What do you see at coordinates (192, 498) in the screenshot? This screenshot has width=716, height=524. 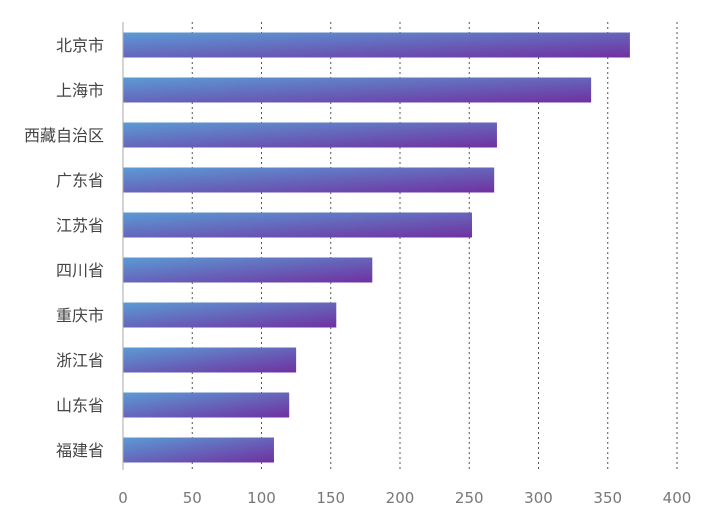 I see `x-tick-label: 50` at bounding box center [192, 498].